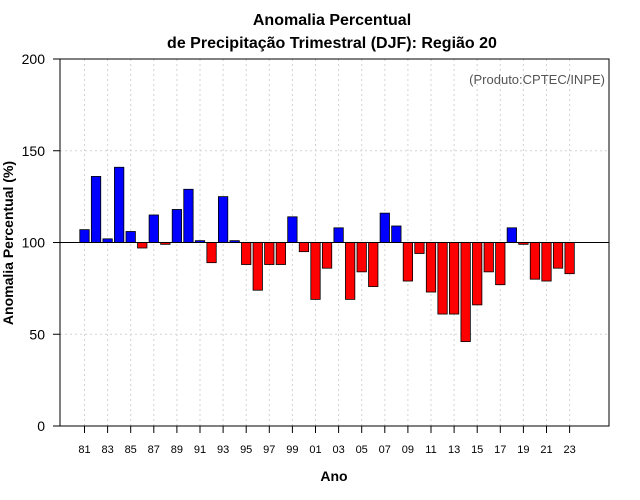 The height and width of the screenshot is (500, 640). What do you see at coordinates (177, 450) in the screenshot?
I see `x-tick-label-89: 89` at bounding box center [177, 450].